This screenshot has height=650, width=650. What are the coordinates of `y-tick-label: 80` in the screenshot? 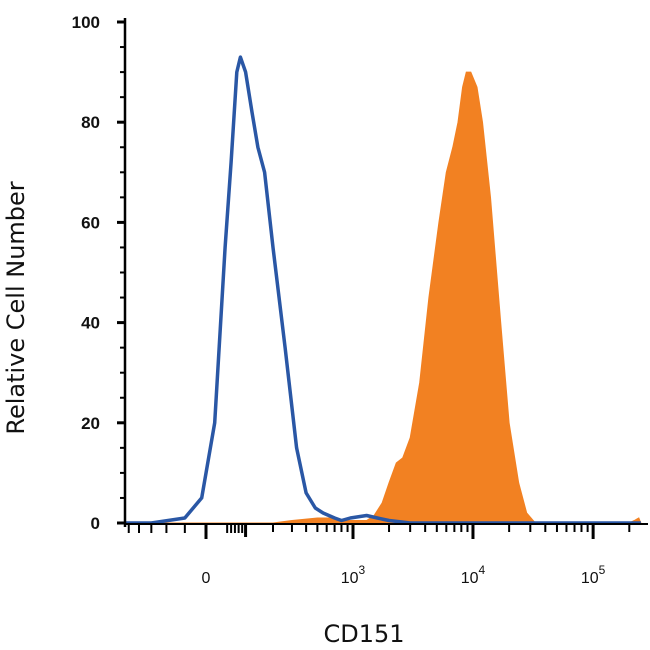 It's located at (90, 122).